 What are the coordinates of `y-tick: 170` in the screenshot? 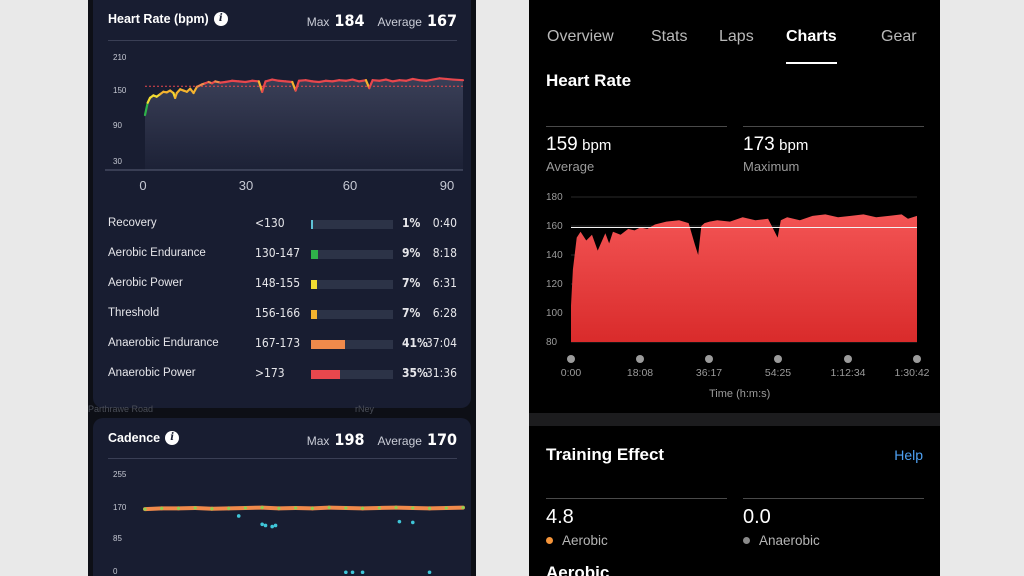 It's located at (120, 507).